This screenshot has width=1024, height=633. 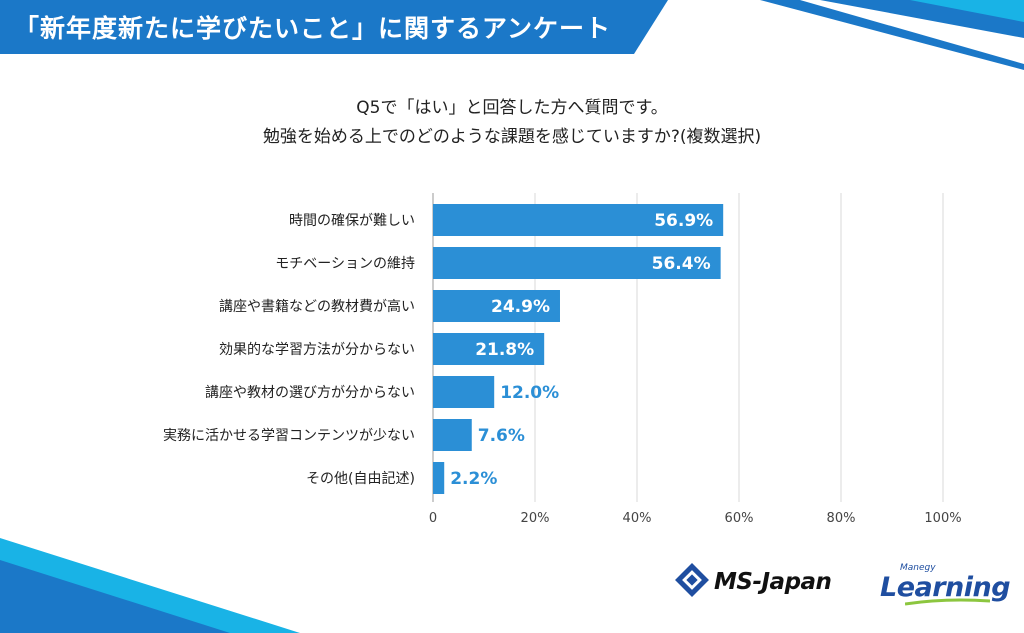 What do you see at coordinates (520, 307) in the screenshot?
I see `bar-value-label: 24.9%` at bounding box center [520, 307].